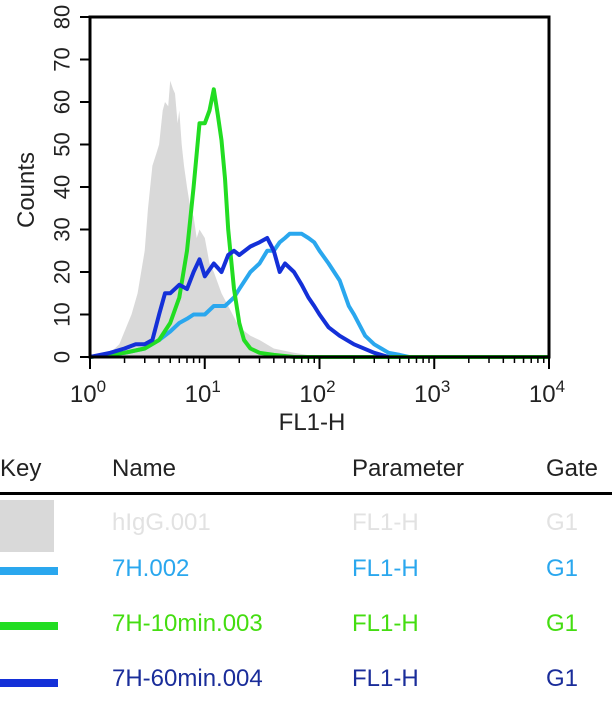 Image resolution: width=612 pixels, height=721 pixels. What do you see at coordinates (62, 357) in the screenshot?
I see `y-tick-label: 0` at bounding box center [62, 357].